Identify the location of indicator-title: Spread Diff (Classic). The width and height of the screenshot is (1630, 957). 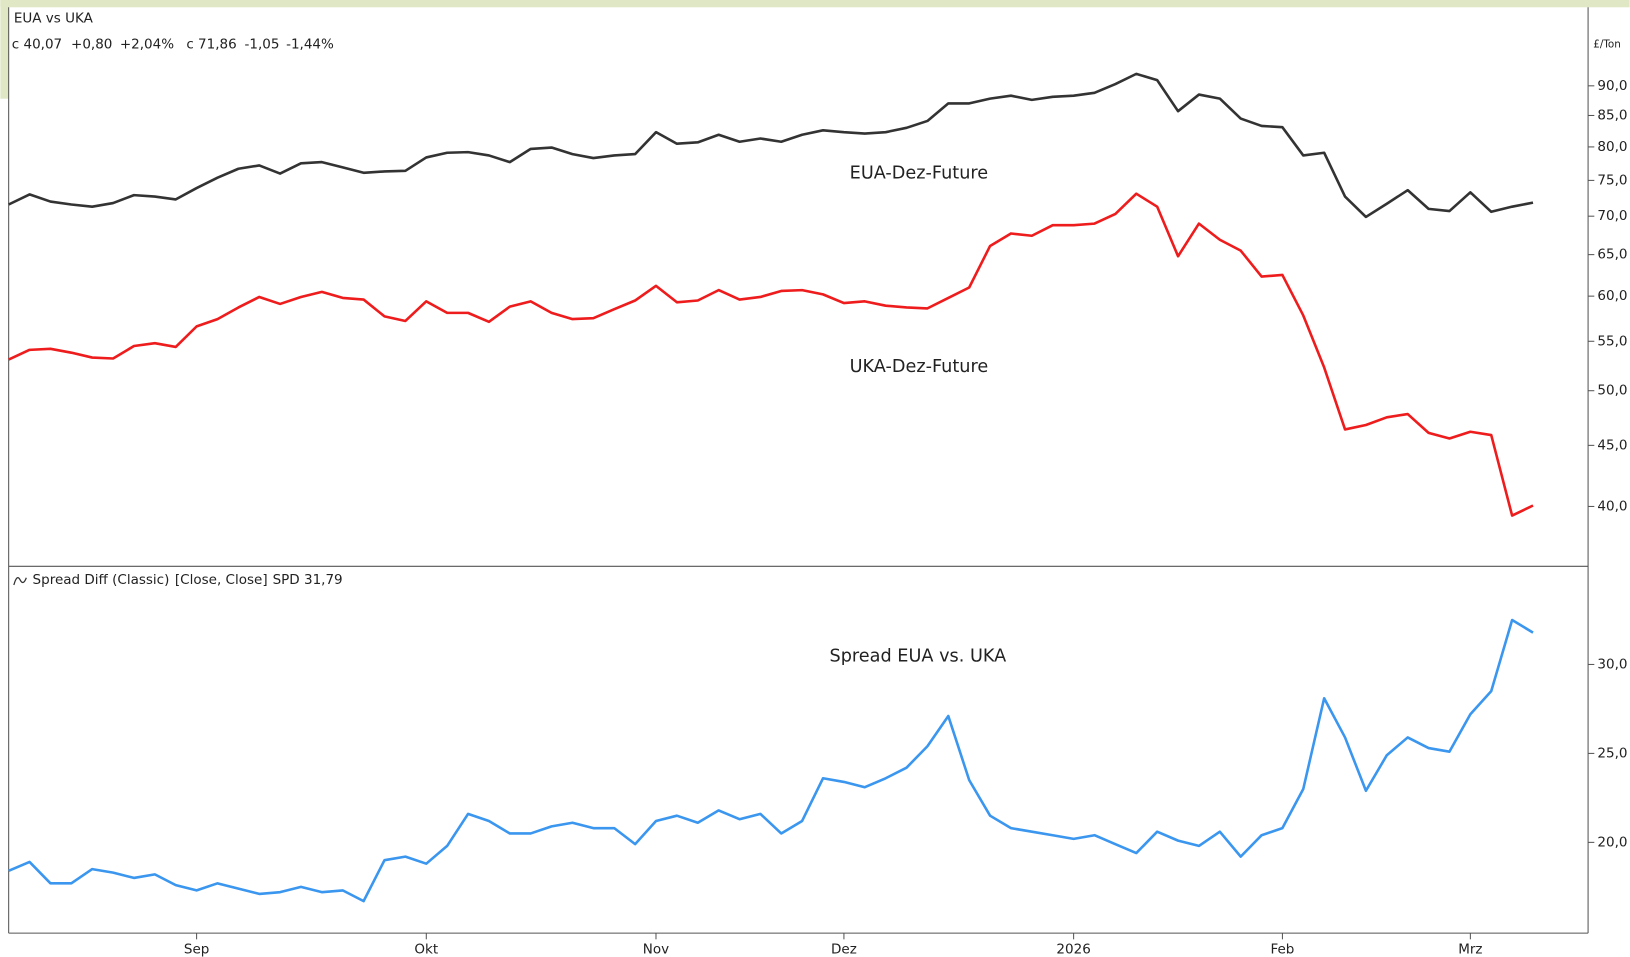
(101, 580).